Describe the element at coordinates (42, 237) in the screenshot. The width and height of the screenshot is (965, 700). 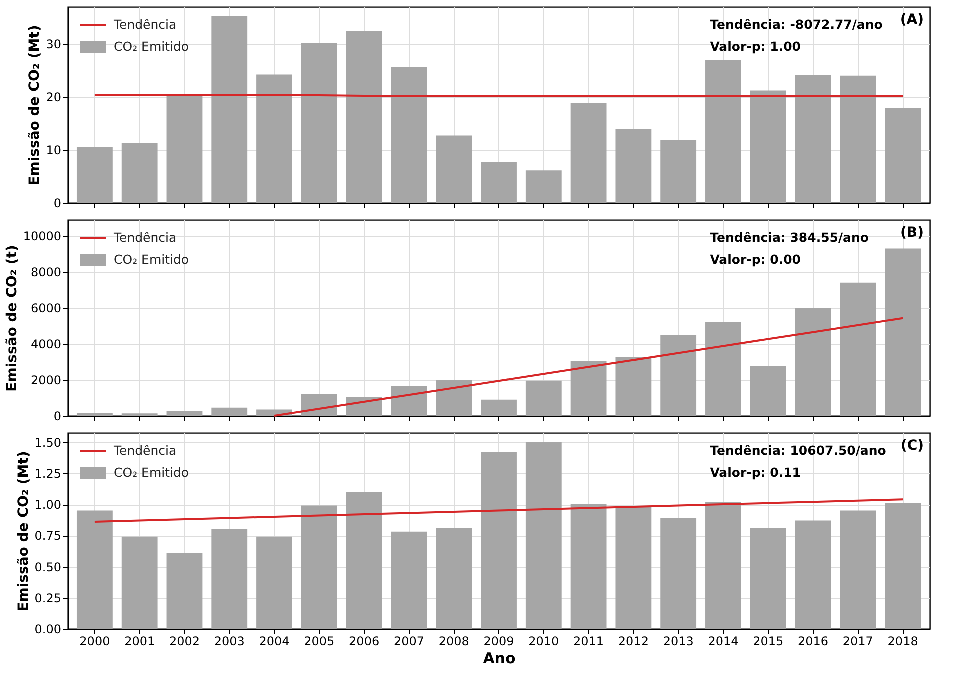
I see `y-tick-label: 10000` at that location.